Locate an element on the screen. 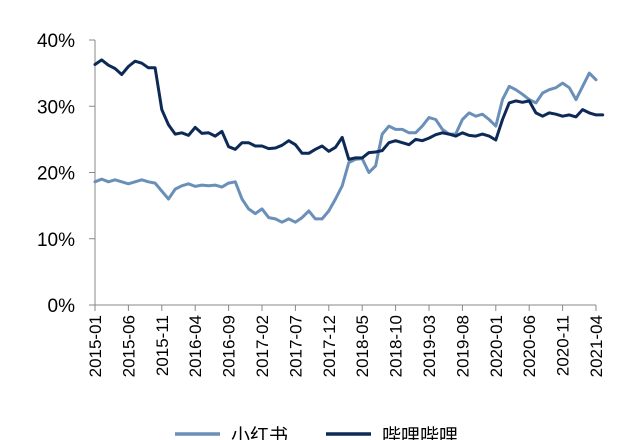  x-tick-label: 2020-06 is located at coordinates (529, 346).